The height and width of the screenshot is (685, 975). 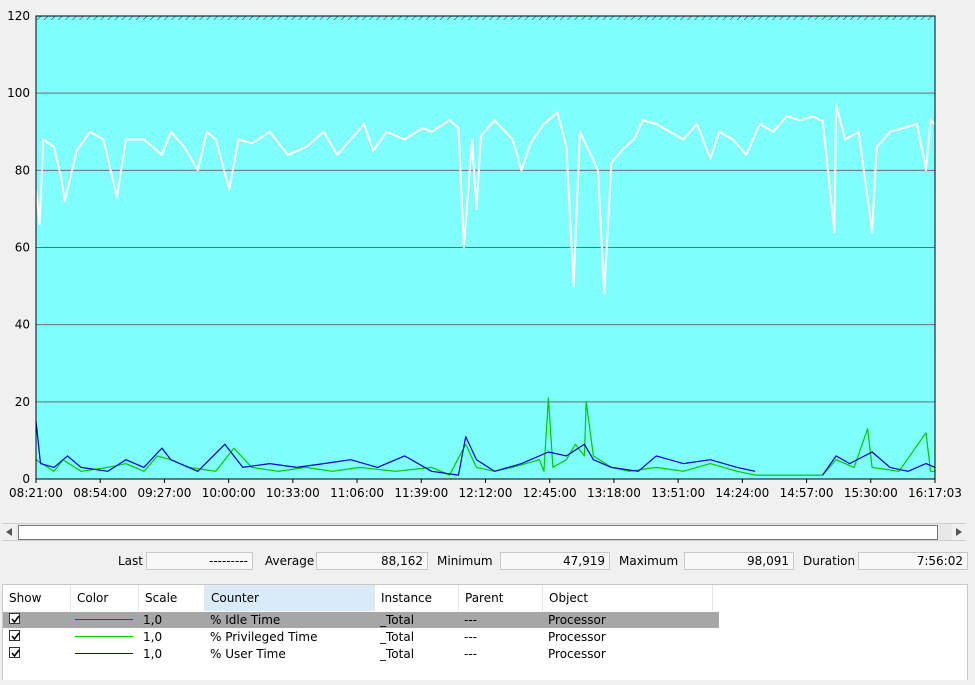 I want to click on maximum-value: 98,091, so click(x=739, y=561).